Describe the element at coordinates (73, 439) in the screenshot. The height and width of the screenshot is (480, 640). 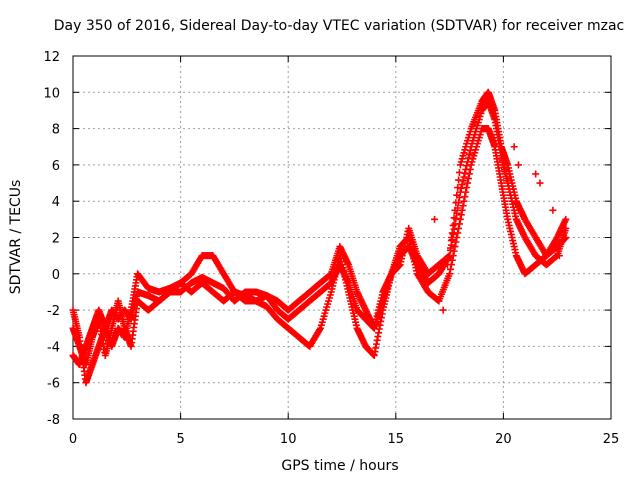
I see `x-tick-label: 0` at that location.